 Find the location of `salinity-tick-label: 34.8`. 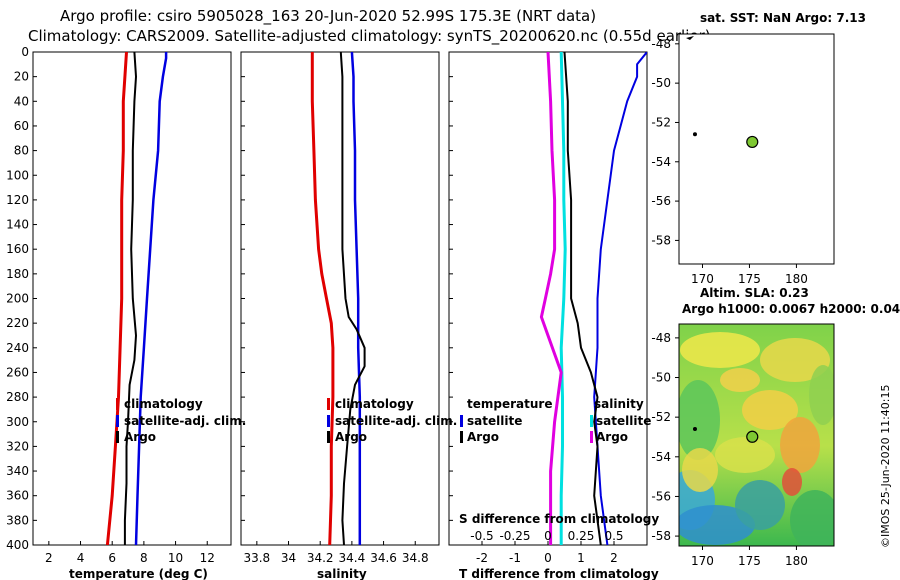

salinity-tick-label: 34.8 is located at coordinates (415, 558).